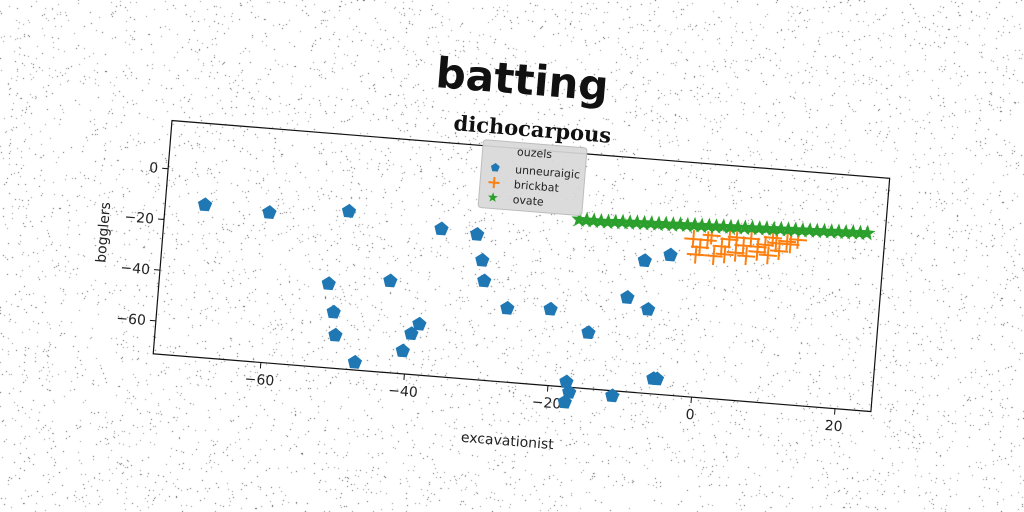 This screenshot has width=1024, height=512. I want to click on chart-suptitle: batting, so click(522, 79).